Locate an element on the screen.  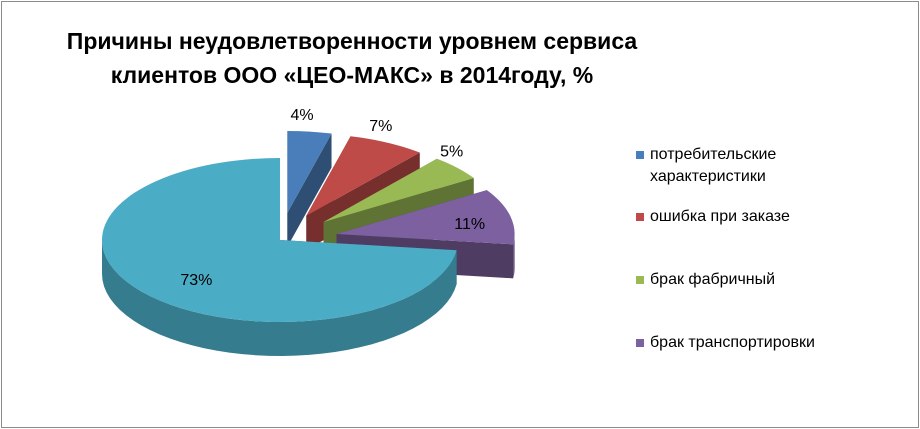
legend-item-1: ошибка при заказе is located at coordinates (776, 217).